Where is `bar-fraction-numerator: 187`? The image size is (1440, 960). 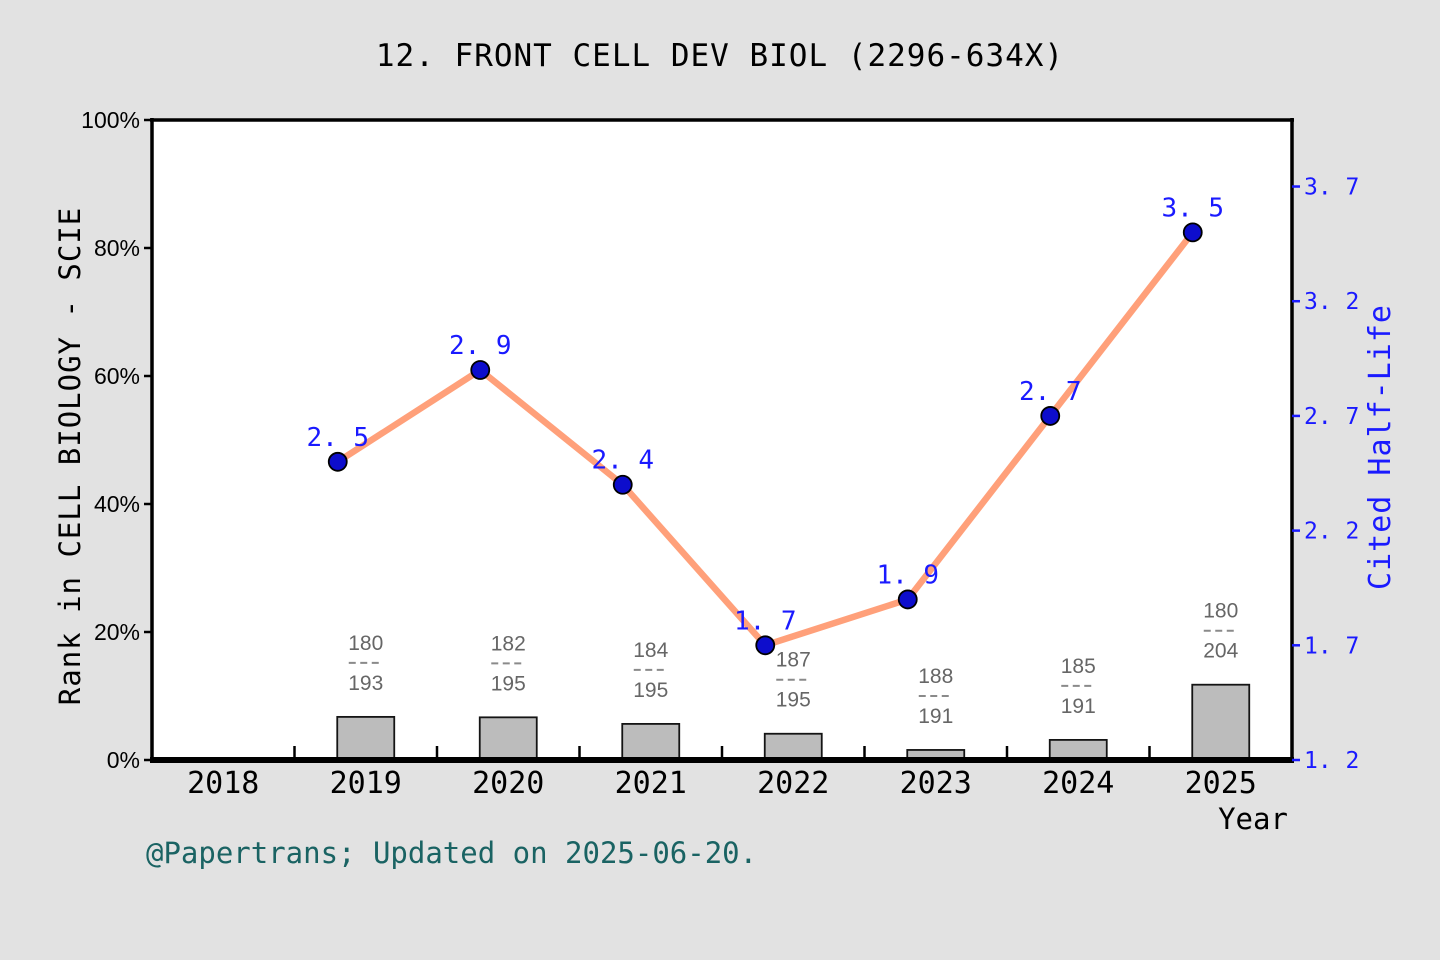 bar-fraction-numerator: 187 is located at coordinates (793, 660).